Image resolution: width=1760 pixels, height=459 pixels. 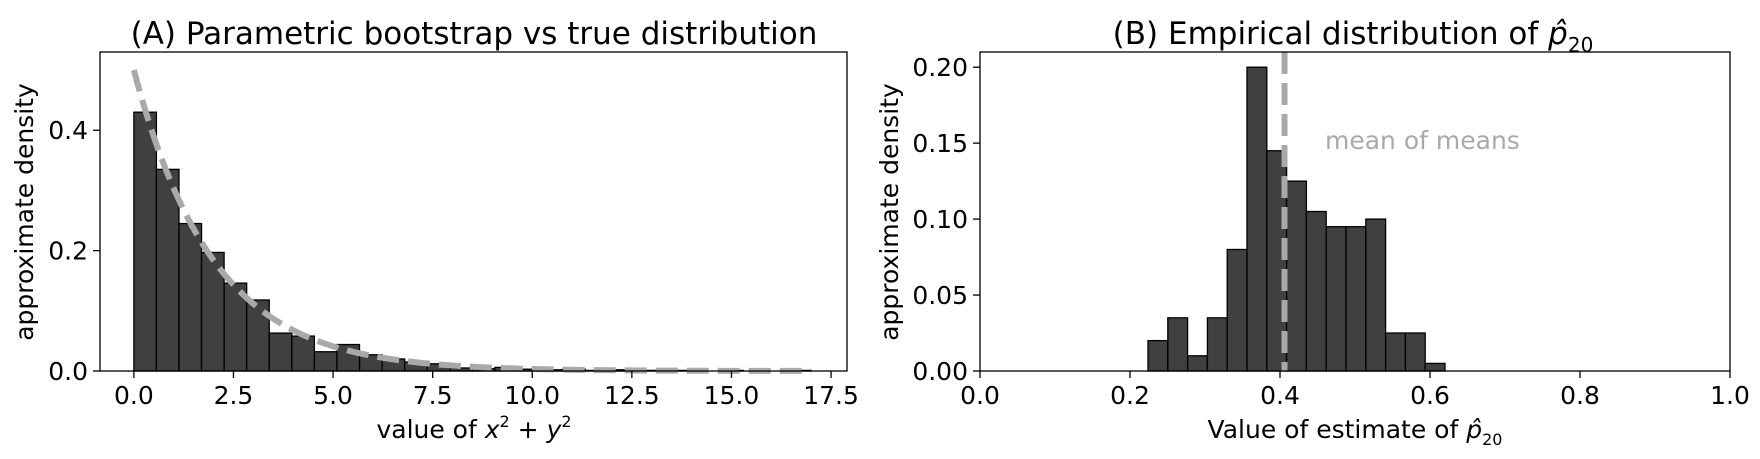 I want to click on y-tick-label: 0.20, so click(x=940, y=67).